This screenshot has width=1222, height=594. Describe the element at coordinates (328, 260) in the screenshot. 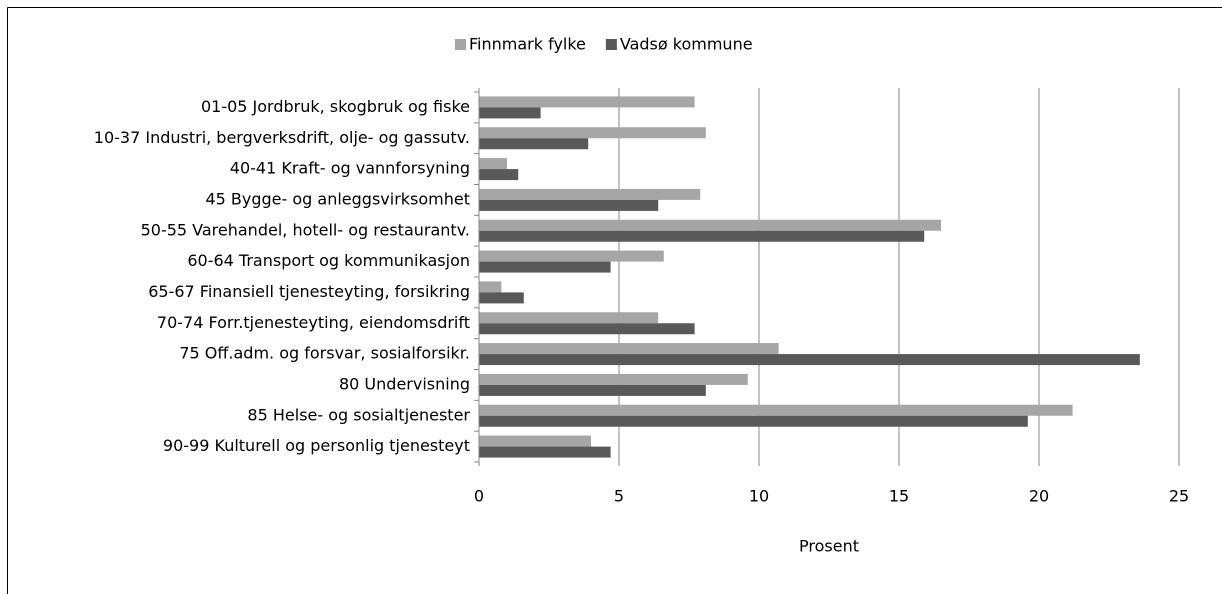

I see `y-tick-label: 60-64 Transport og kommunikasjon` at that location.